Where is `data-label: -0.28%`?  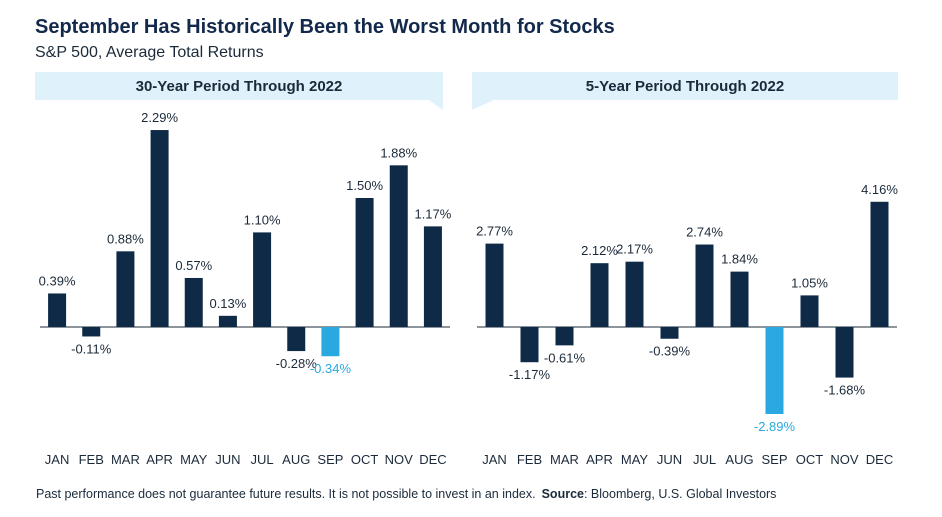
data-label: -0.28% is located at coordinates (297, 363).